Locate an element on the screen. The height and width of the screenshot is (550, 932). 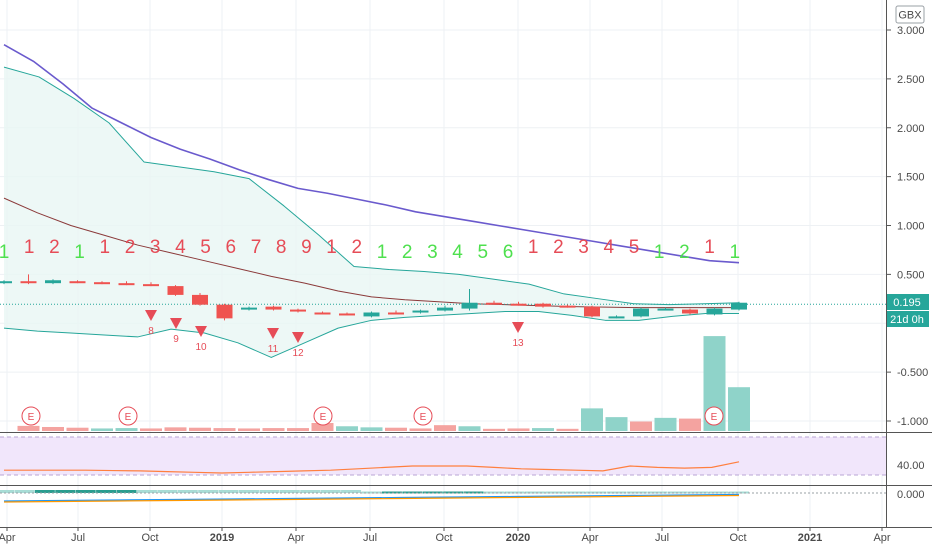
time-tick-label: Jul is located at coordinates (370, 538).